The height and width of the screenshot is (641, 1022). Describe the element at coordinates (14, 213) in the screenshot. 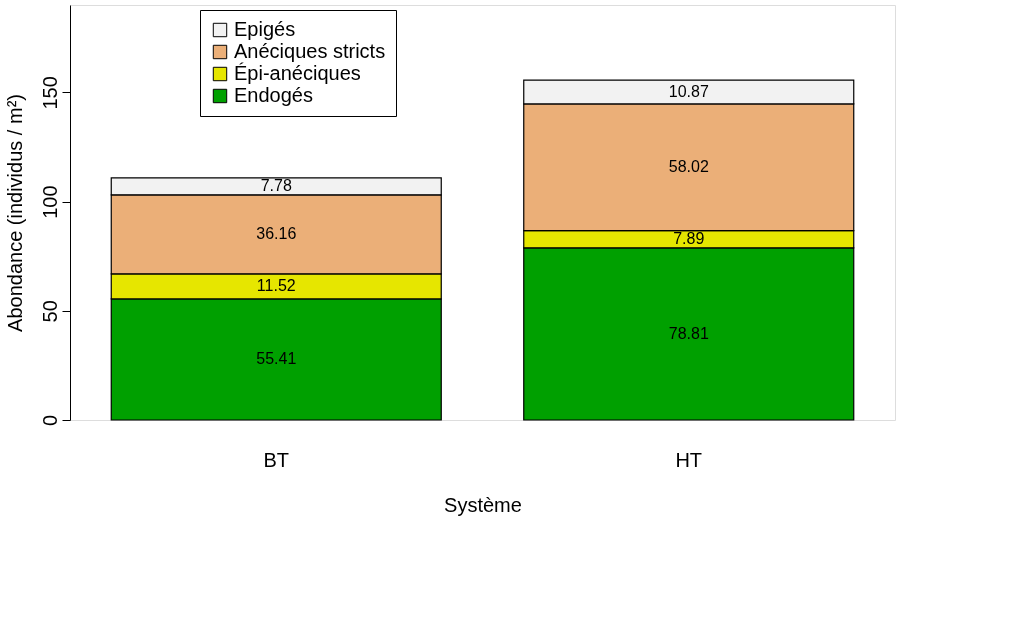

I see `y-axis-title: Abondance (individus / m²)` at that location.